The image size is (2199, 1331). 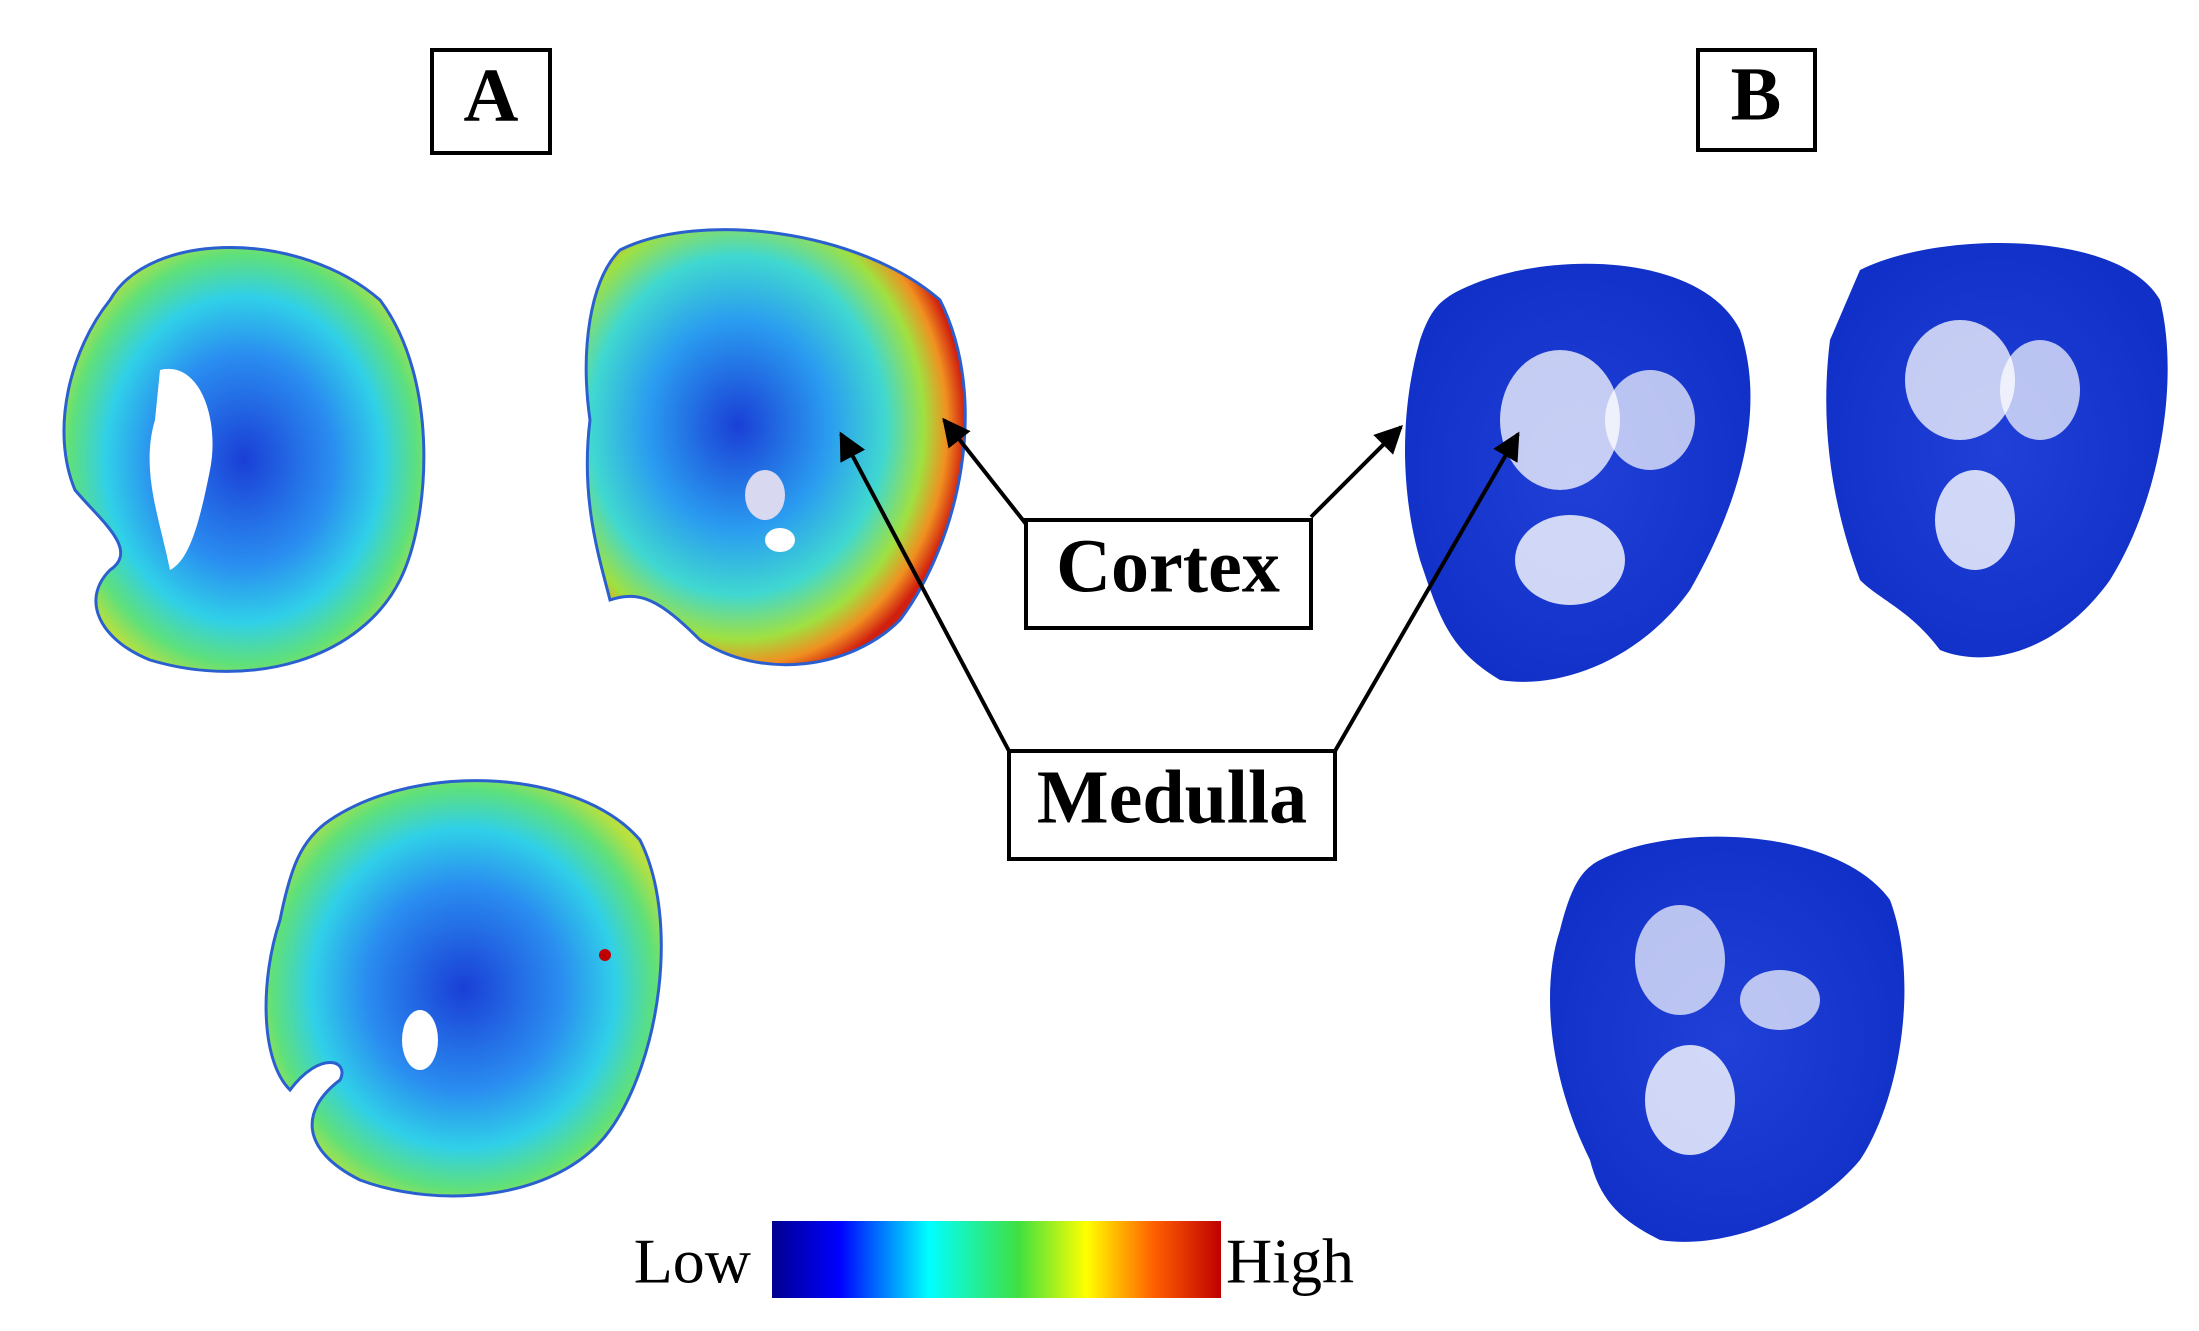 What do you see at coordinates (996, 1259) in the screenshot?
I see `colorbar` at bounding box center [996, 1259].